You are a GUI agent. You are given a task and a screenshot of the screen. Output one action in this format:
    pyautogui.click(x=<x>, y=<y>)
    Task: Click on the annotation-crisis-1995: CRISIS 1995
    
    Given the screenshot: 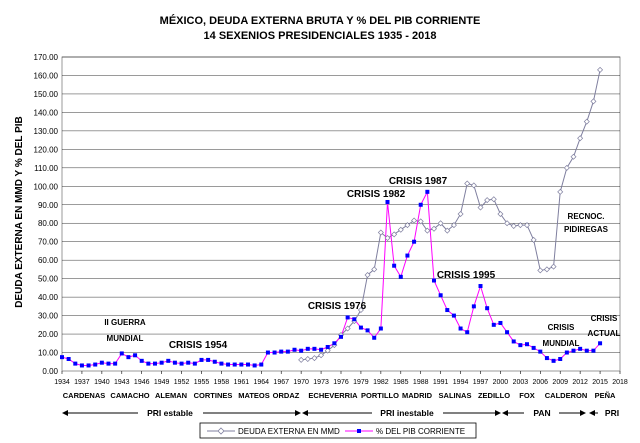 What is the action you would take?
    pyautogui.click(x=466, y=275)
    